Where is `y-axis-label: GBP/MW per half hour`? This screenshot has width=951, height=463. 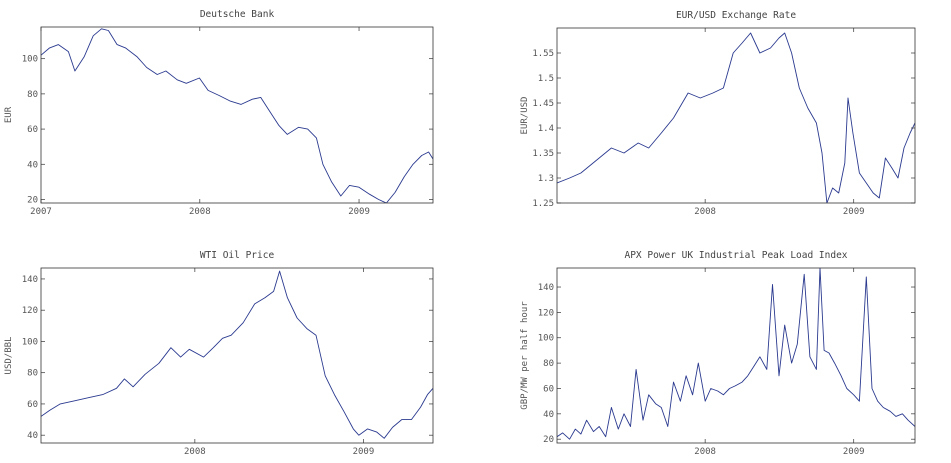
y-axis-label: GBP/MW per half hour is located at coordinates (525, 355).